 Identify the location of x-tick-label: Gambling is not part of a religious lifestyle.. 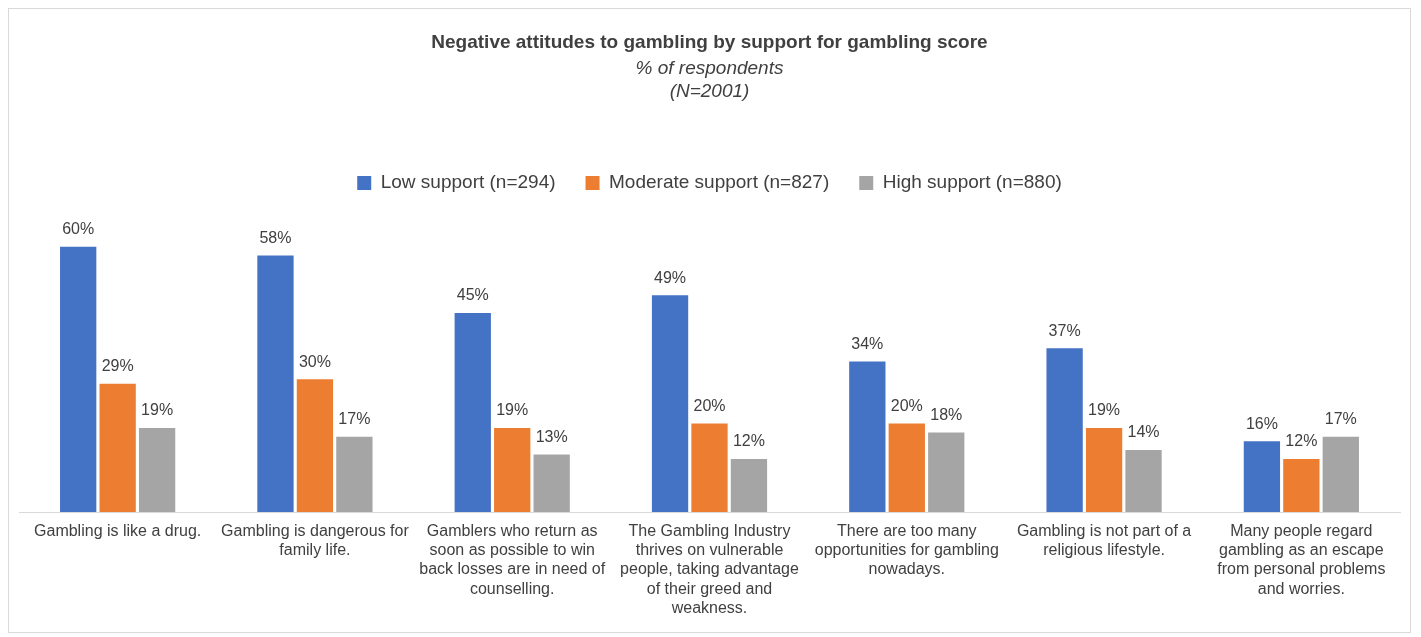
(1104, 540).